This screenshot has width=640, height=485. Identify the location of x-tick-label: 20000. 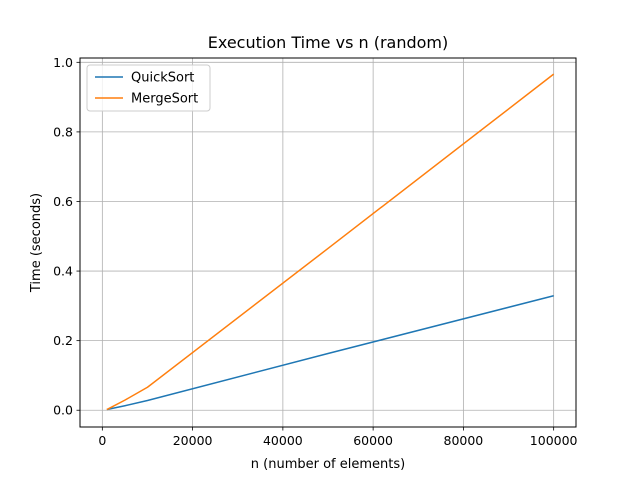
(193, 440).